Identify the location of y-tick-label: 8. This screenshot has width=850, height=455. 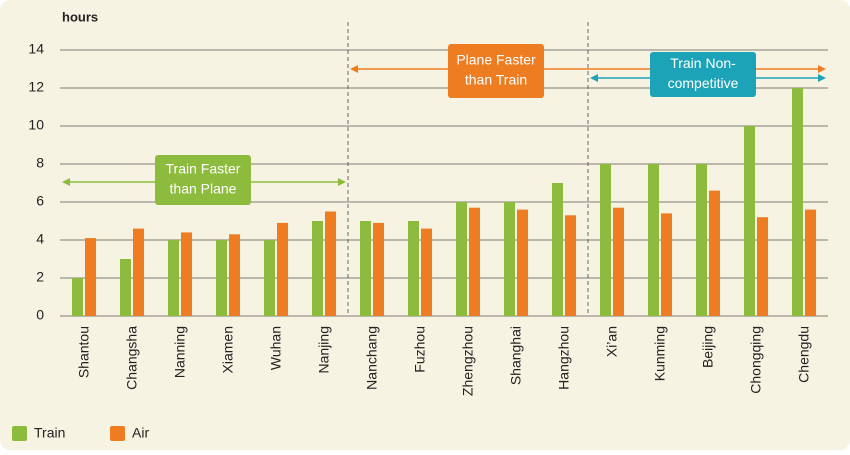
(40, 163).